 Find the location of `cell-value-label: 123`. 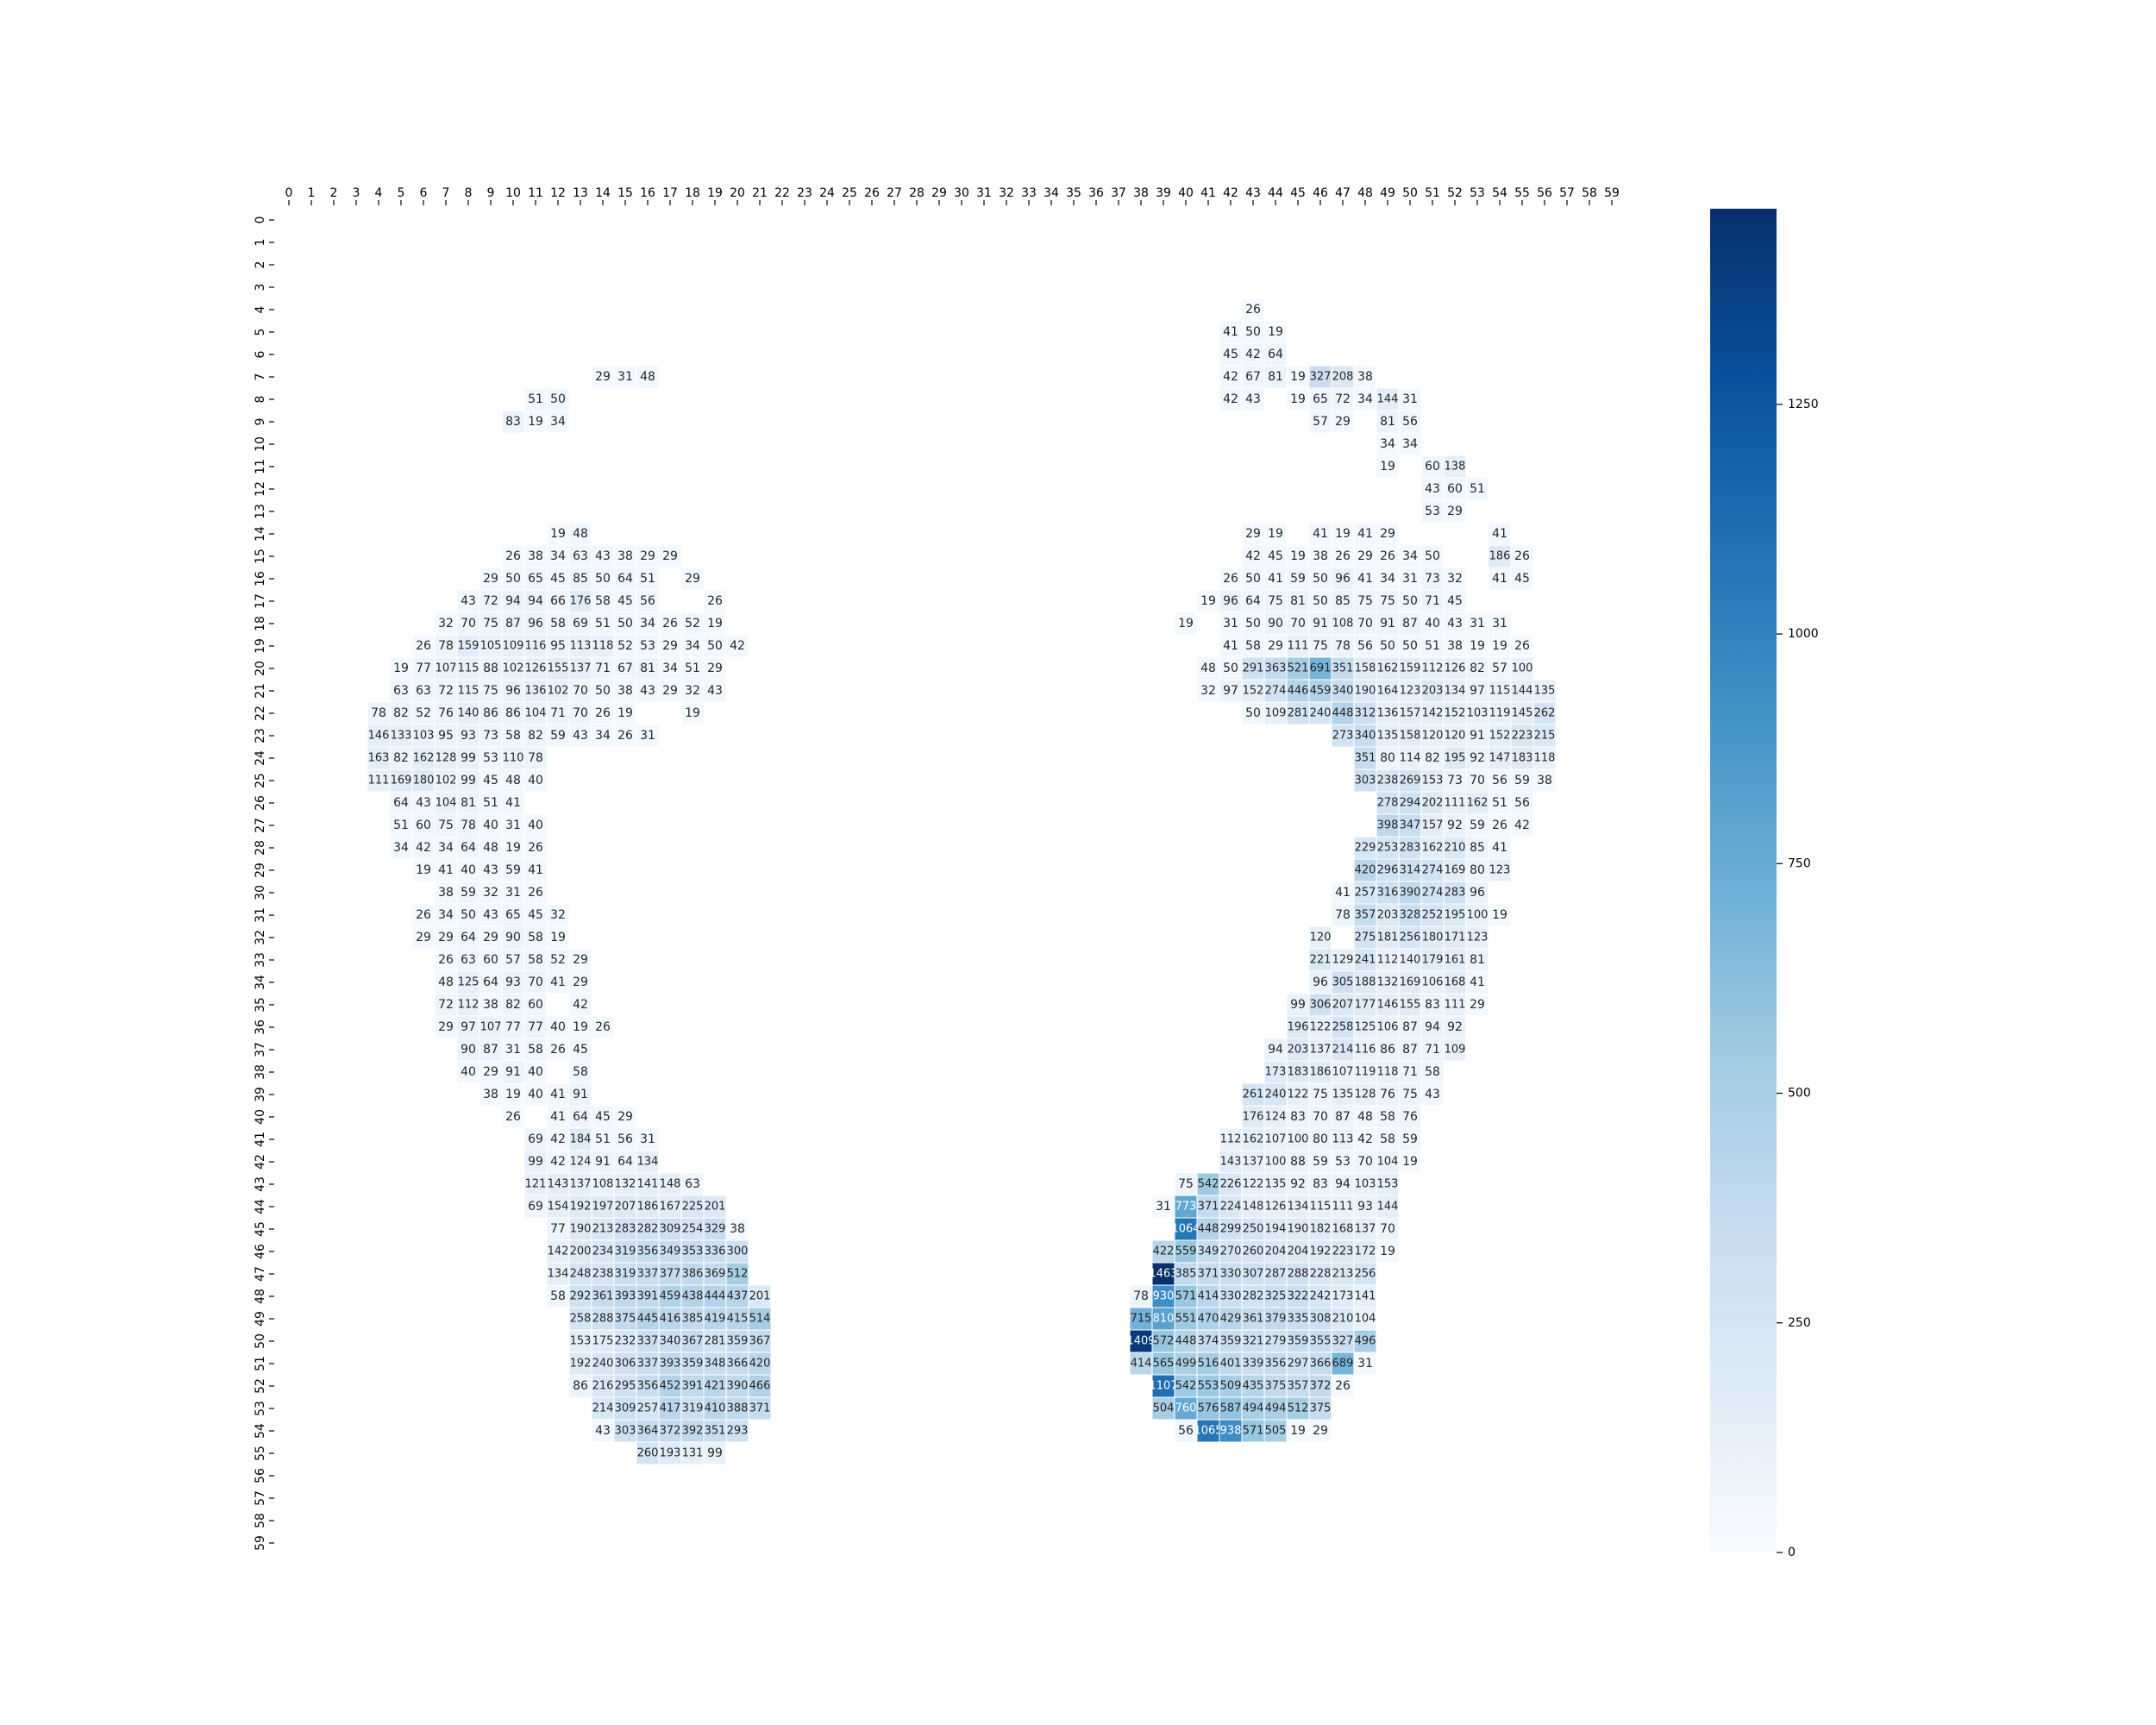

cell-value-label: 123 is located at coordinates (1410, 691).